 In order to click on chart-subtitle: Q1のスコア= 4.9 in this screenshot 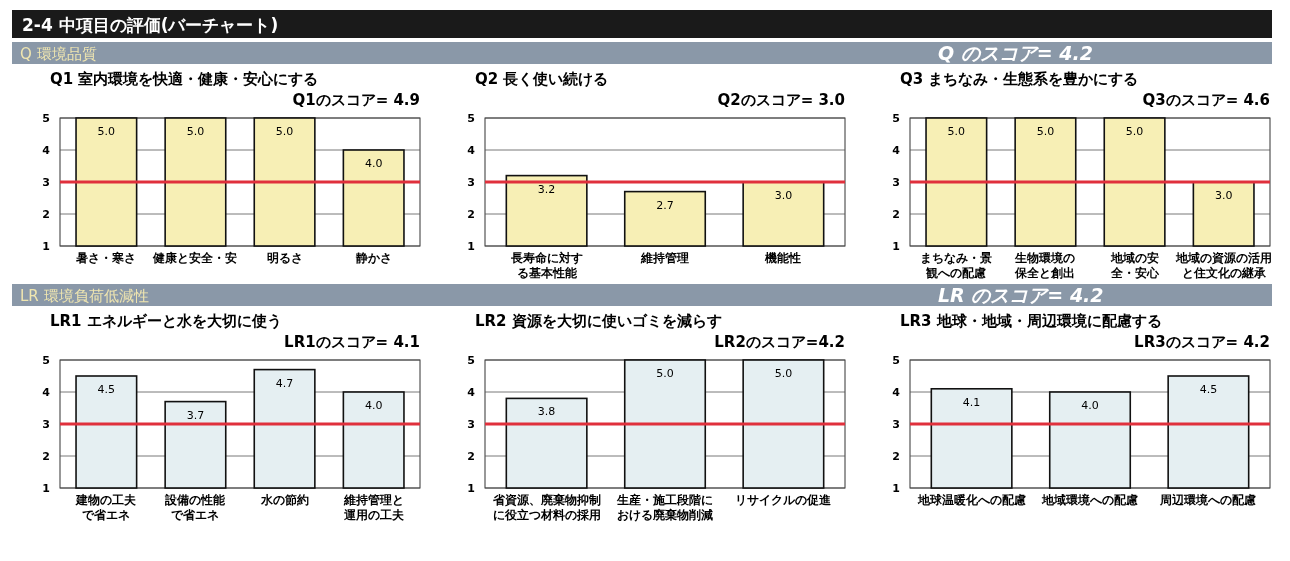, I will do `click(356, 100)`.